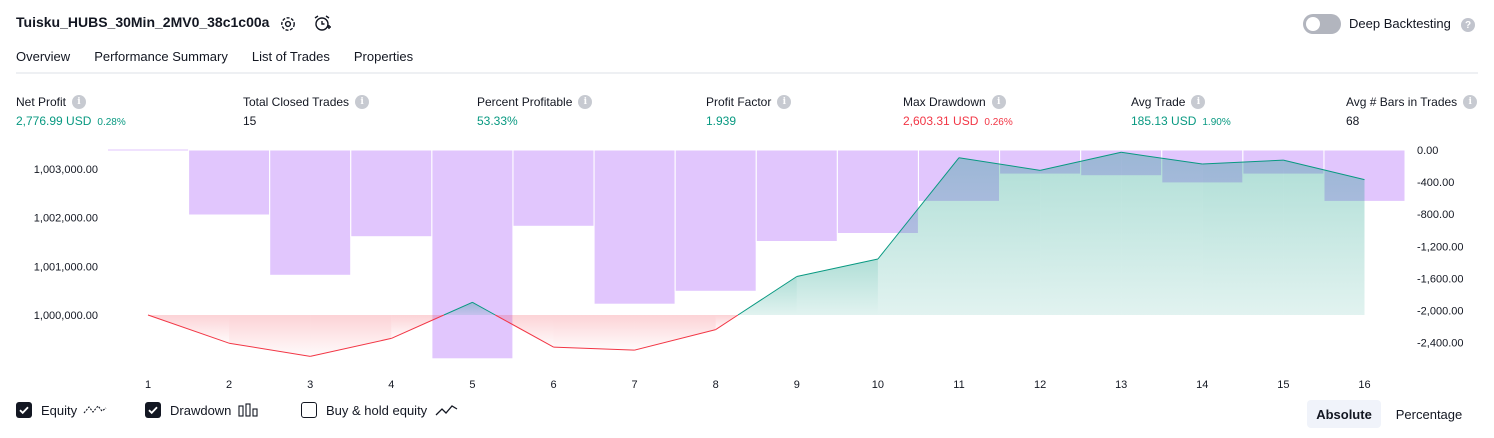  I want to click on stat-avg-bars-in-trades: Avg # Bars in Trades i 68, so click(1412, 112).